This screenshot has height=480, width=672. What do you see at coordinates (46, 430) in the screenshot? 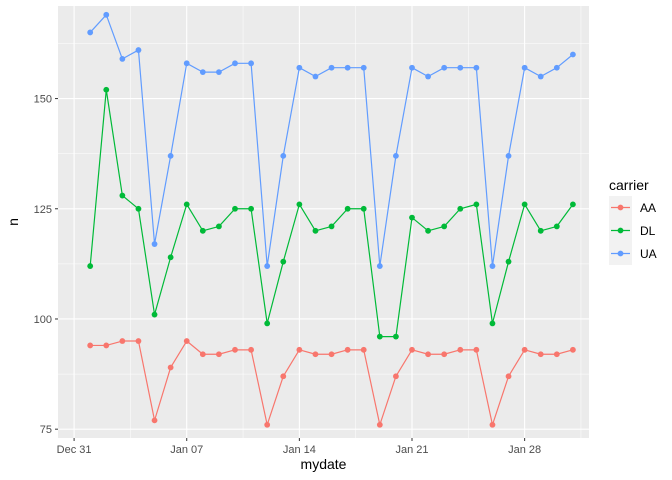
I see `y-tick-label: 75` at bounding box center [46, 430].